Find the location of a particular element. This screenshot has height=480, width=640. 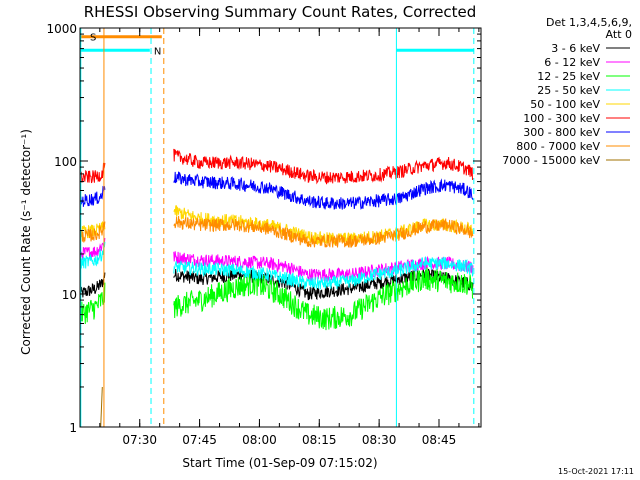

legend-label-800-7000-kev: 800 - 7000 keV is located at coordinates (558, 146).